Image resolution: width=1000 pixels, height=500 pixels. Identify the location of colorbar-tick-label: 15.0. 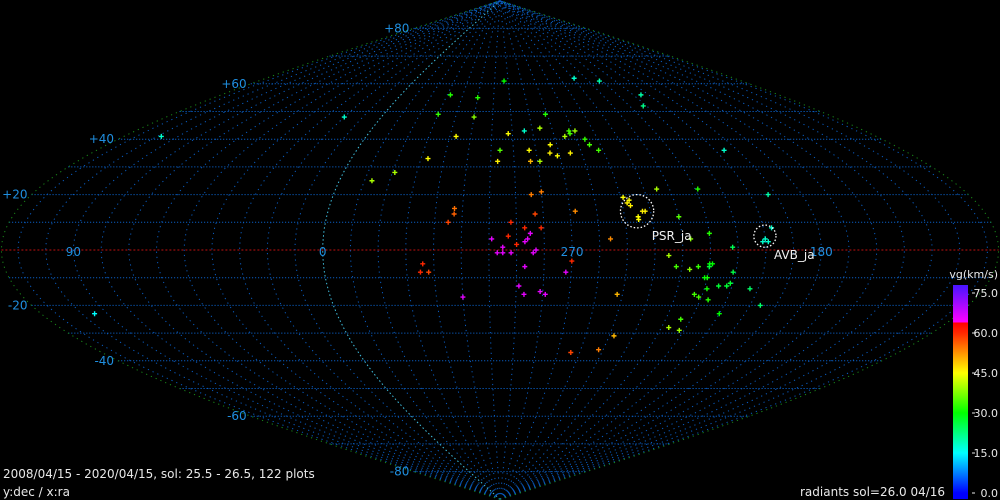
(986, 453).